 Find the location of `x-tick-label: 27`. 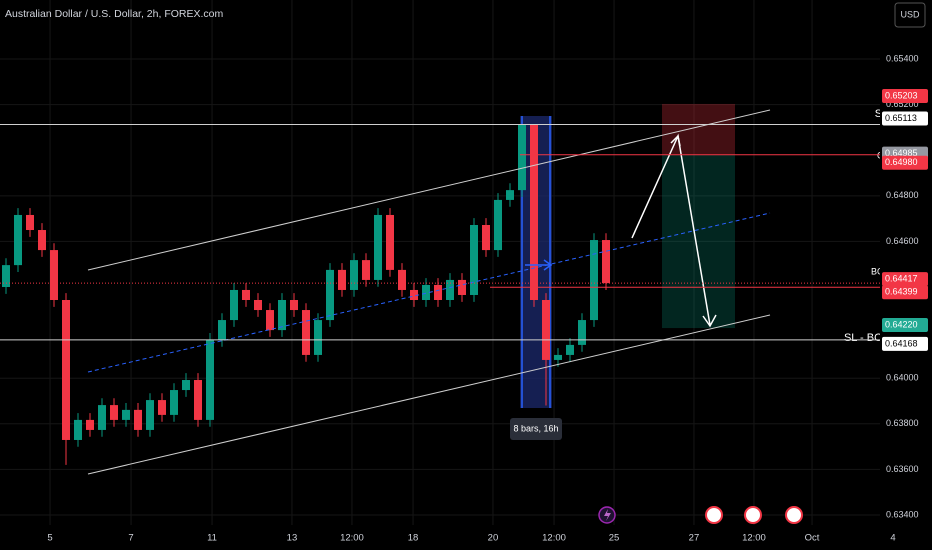

x-tick-label: 27 is located at coordinates (694, 538).